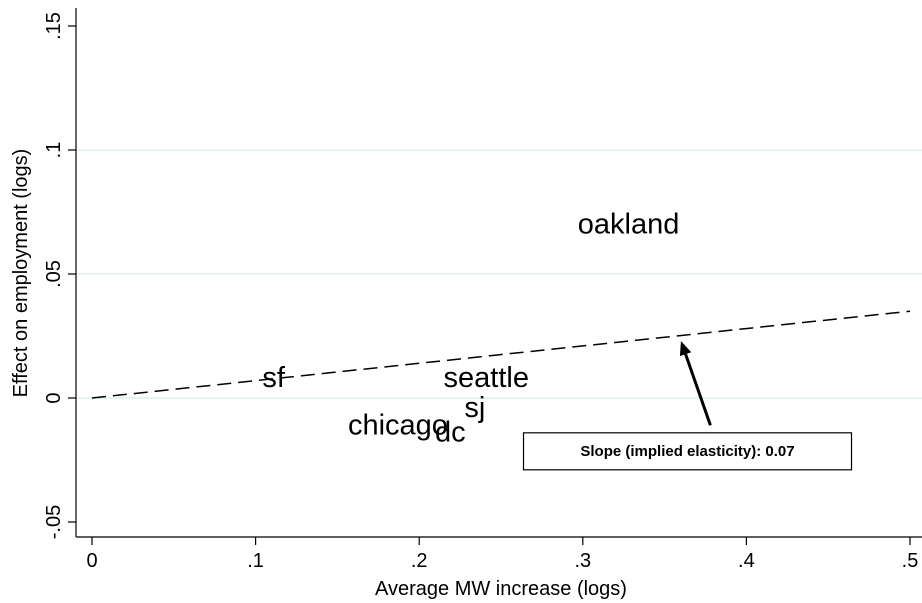 This screenshot has height=603, width=922. I want to click on slope-annotation: Slope (implied elasticity): 0.07, so click(687, 405).